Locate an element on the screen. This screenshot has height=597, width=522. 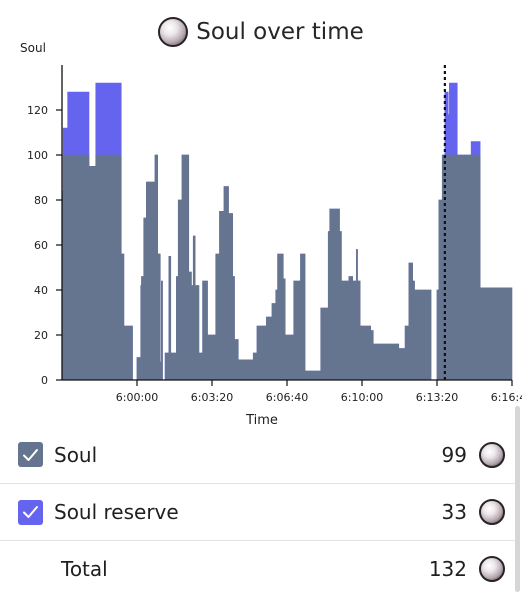
legend-row-soul-reserve: Soul reserve 33 is located at coordinates (258, 511).